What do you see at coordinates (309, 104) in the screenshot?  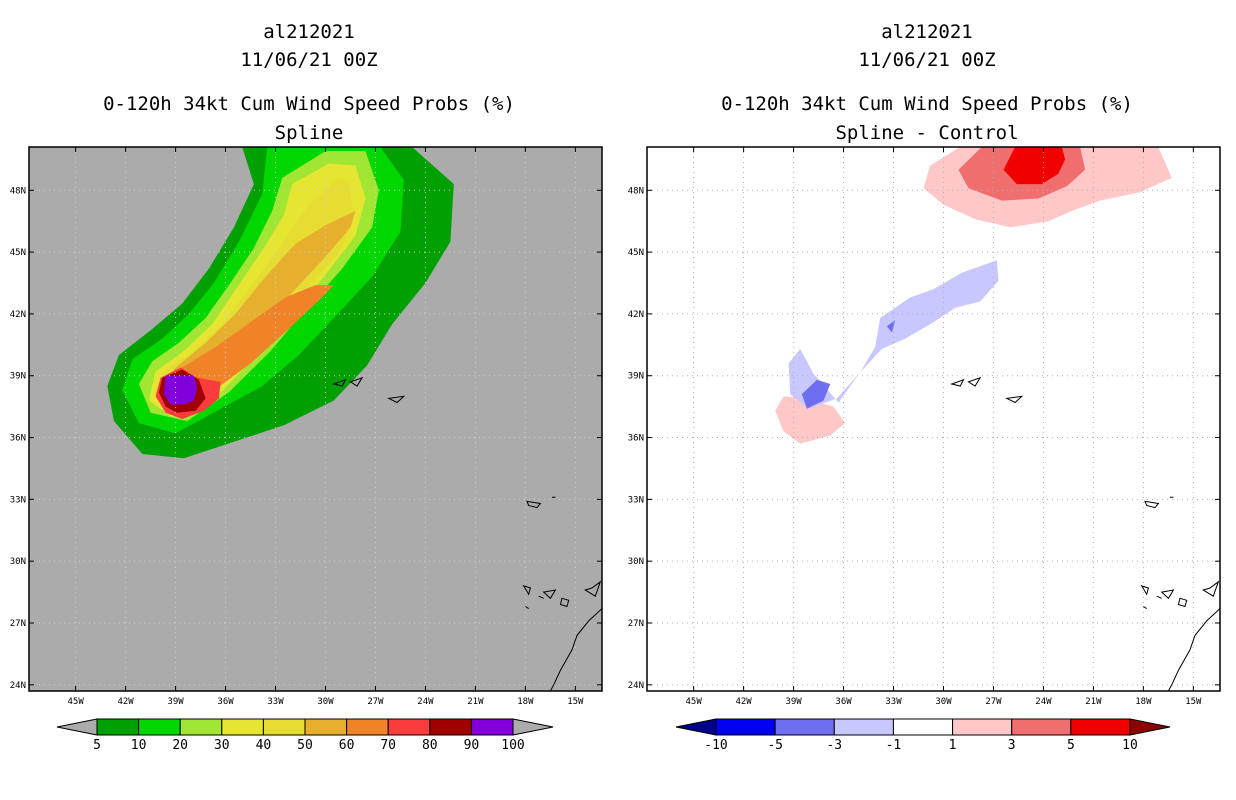 I see `left-chart-title: 0-120h 34kt Cum Wind Speed Probs (%)` at bounding box center [309, 104].